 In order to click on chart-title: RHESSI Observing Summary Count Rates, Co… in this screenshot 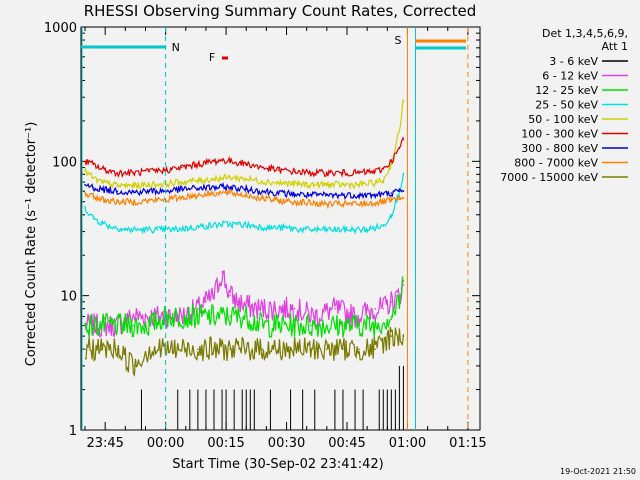, I will do `click(280, 11)`.